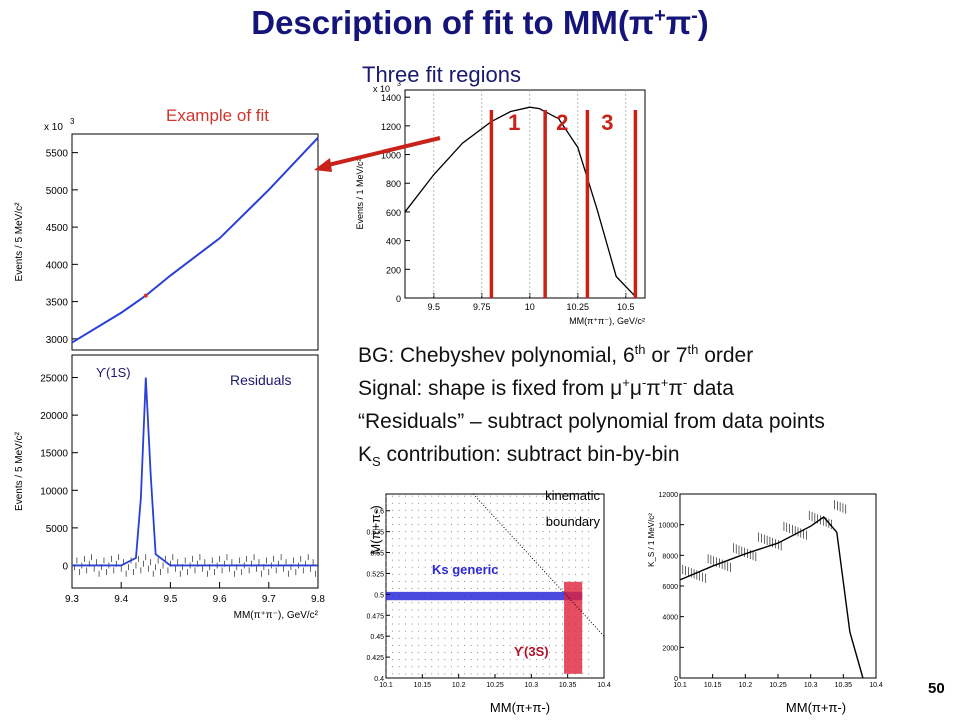 Image resolution: width=960 pixels, height=720 pixels. I want to click on y-tick-label: 15000, so click(54, 454).